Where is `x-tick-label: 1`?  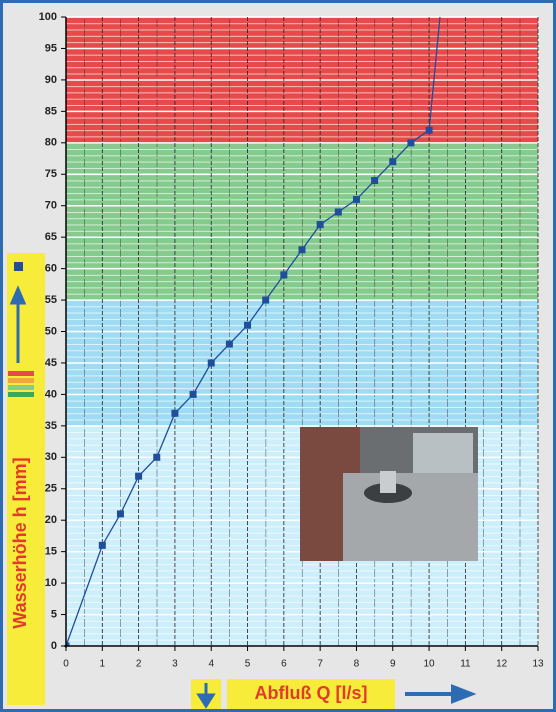
x-tick-label: 1 is located at coordinates (103, 664).